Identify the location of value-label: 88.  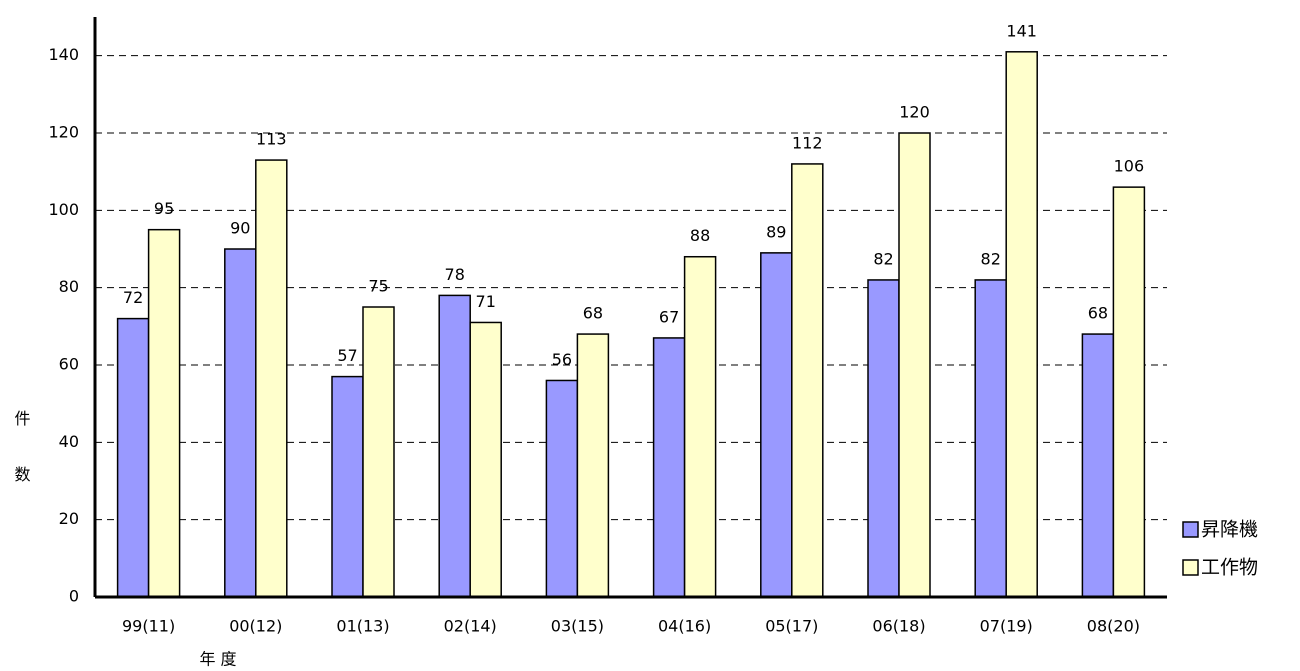
(700, 235).